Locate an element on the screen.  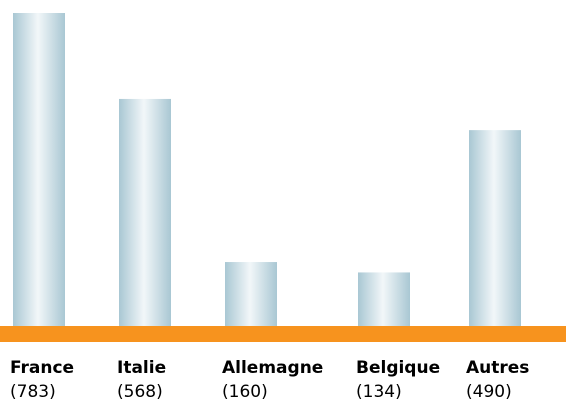
category-label-autres: Autres is located at coordinates (497, 368).